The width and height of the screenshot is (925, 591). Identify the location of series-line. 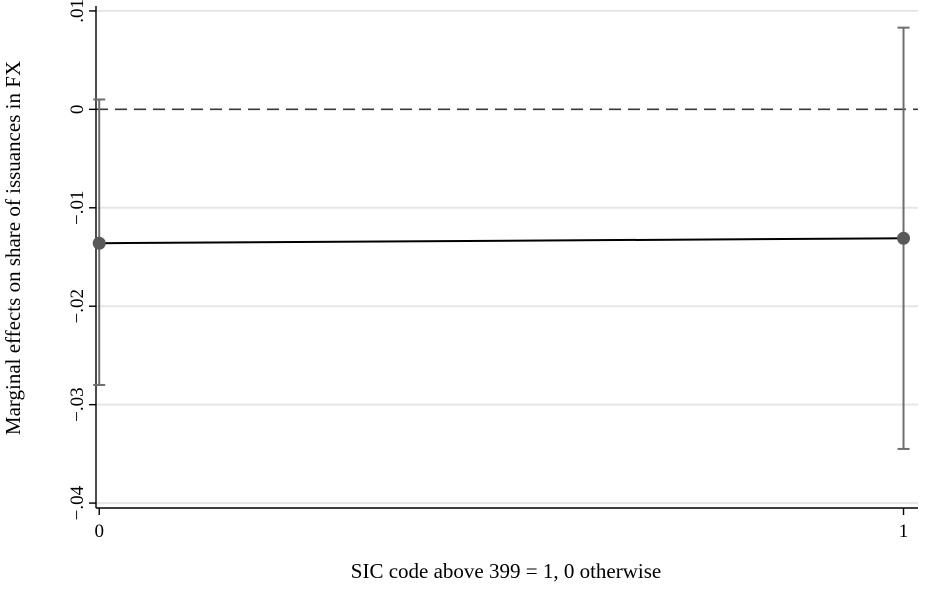
(501, 241).